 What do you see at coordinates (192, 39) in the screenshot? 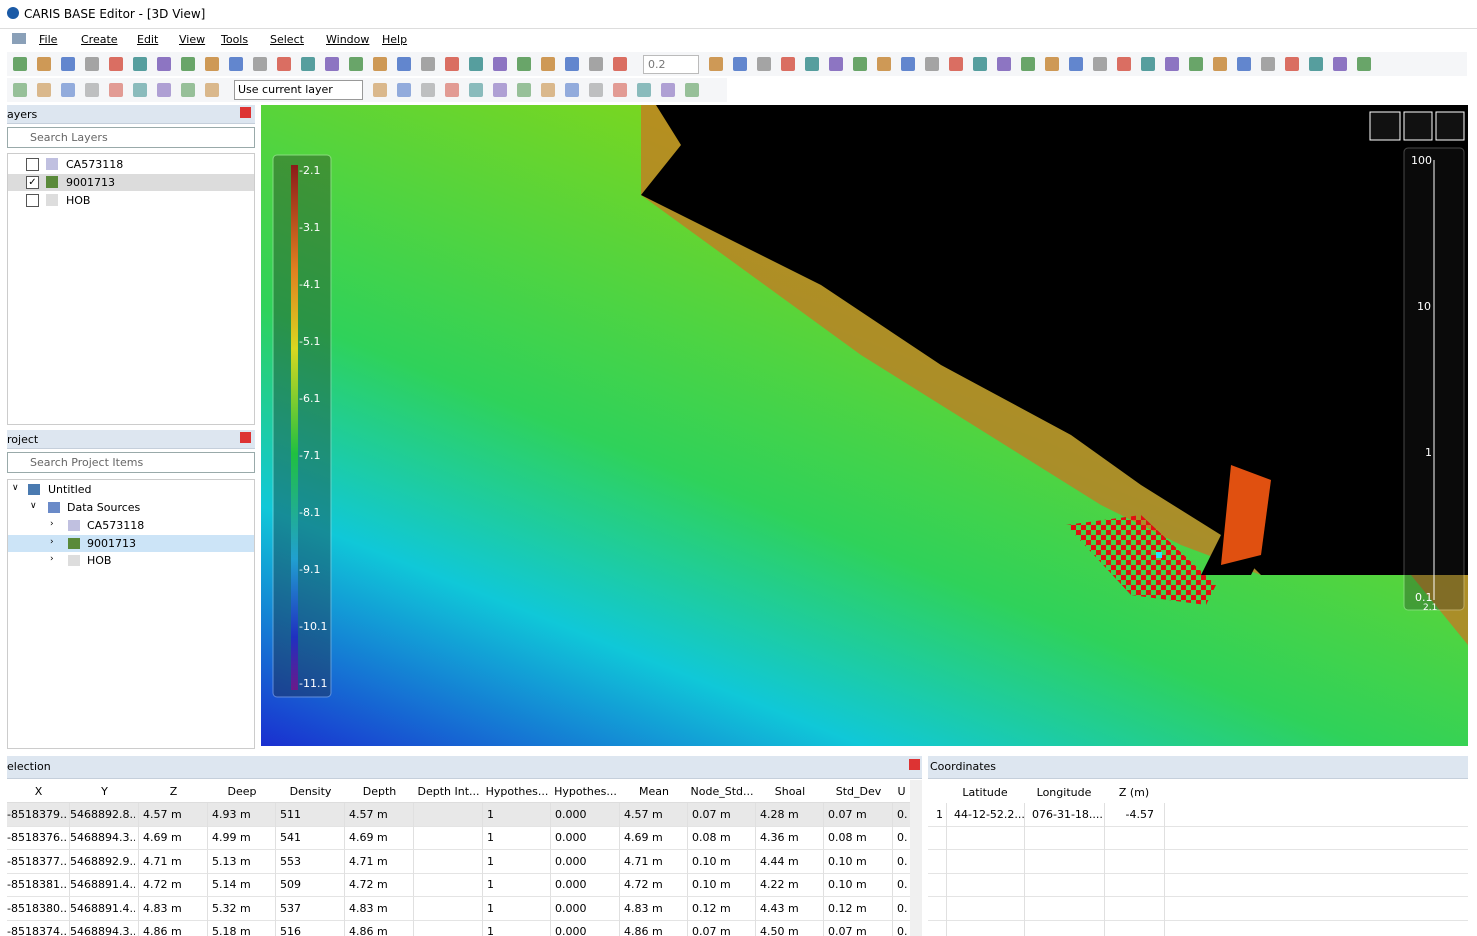
I see `menu-item: View` at bounding box center [192, 39].